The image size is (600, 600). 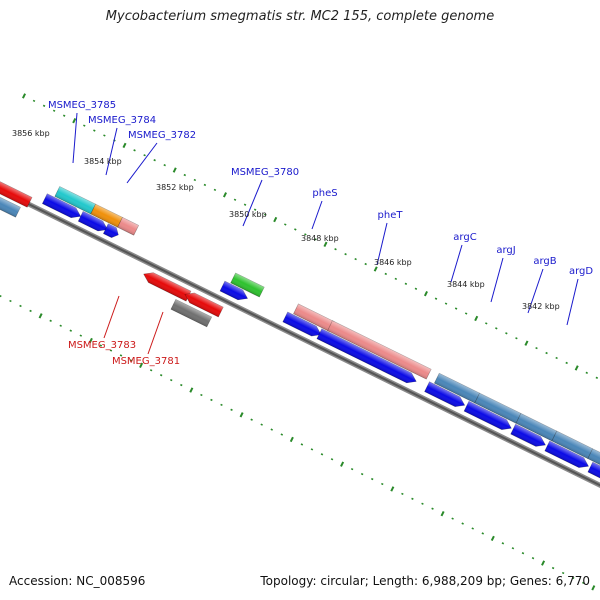 I want to click on gene-label: pheT, so click(x=391, y=215).